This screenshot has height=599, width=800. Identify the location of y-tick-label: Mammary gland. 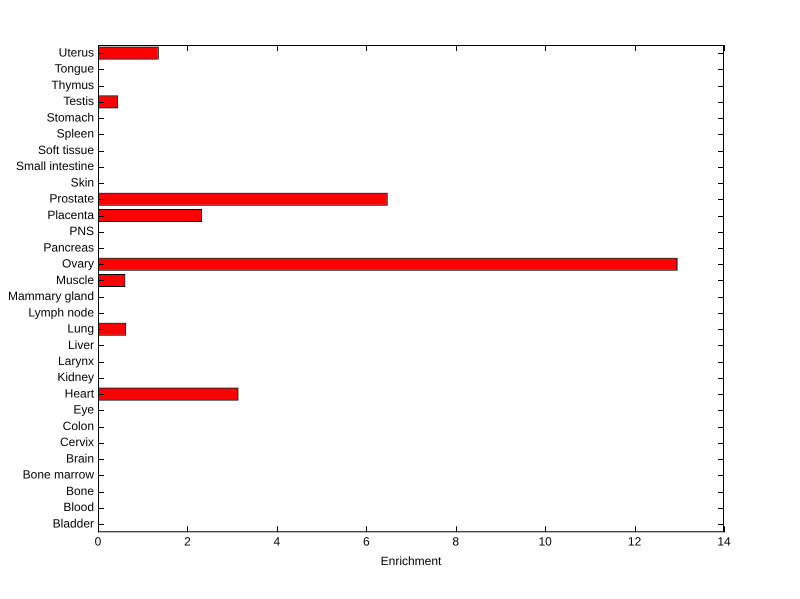
(51, 296).